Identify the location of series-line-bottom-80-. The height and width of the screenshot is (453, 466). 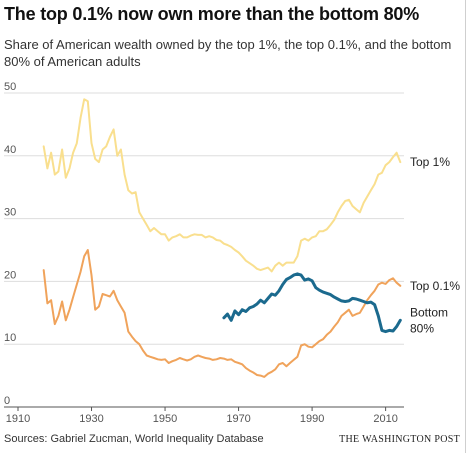
(312, 303).